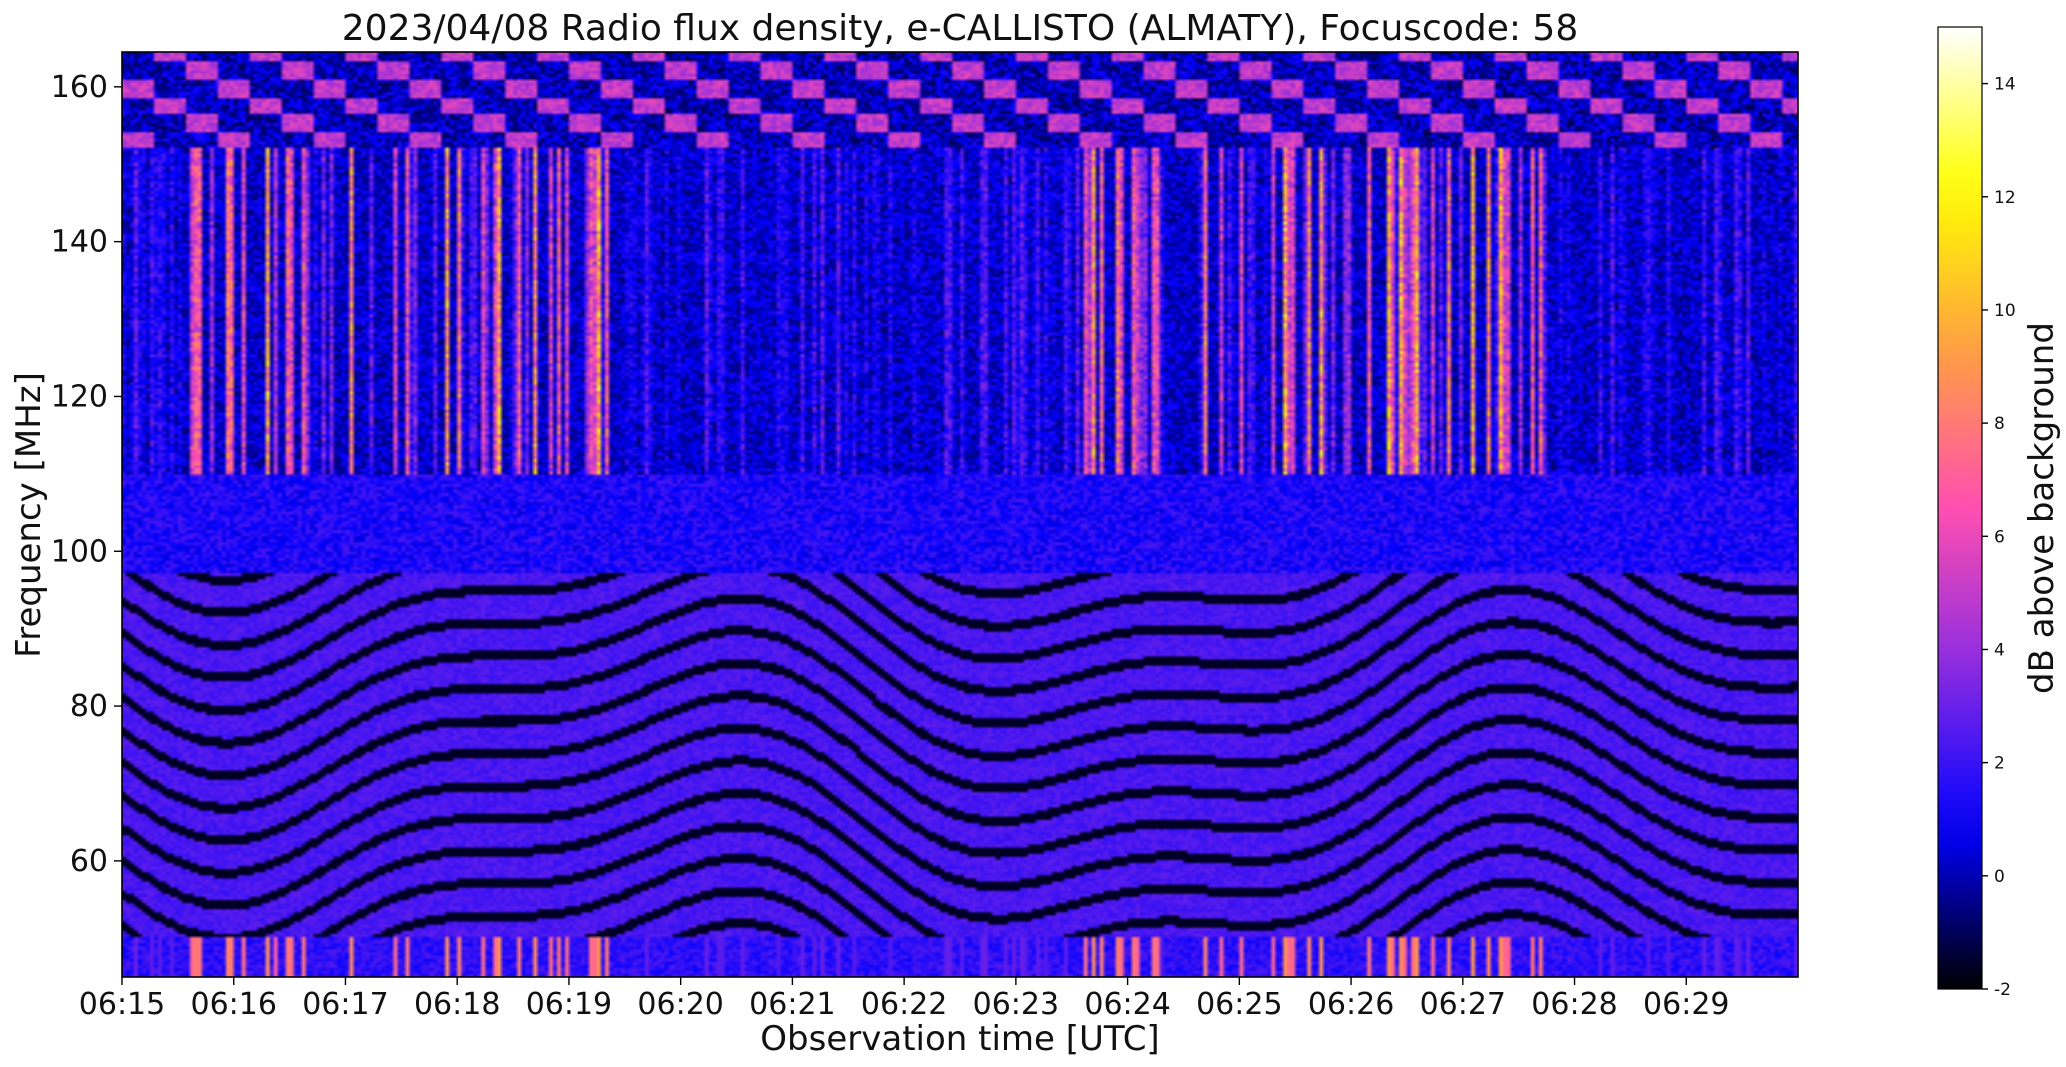 This screenshot has height=1067, width=2066. What do you see at coordinates (680, 1004) in the screenshot?
I see `x-tick-label: 06:20` at bounding box center [680, 1004].